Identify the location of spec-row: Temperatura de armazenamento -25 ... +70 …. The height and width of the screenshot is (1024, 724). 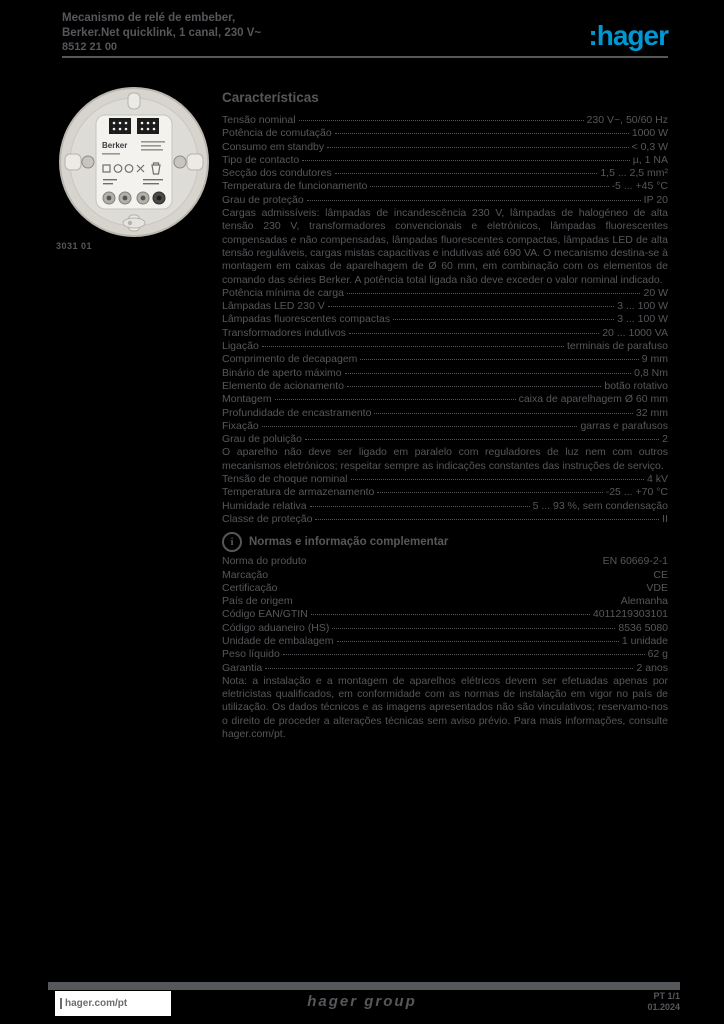
(445, 492).